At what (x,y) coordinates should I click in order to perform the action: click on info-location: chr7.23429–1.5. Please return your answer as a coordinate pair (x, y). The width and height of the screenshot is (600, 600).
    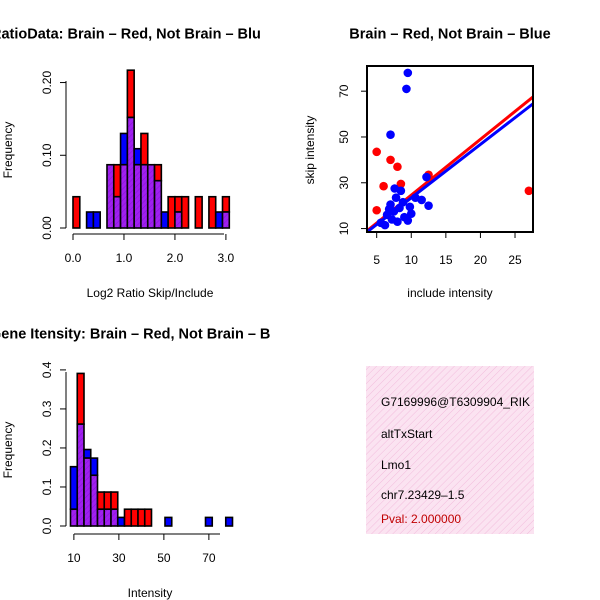
    Looking at the image, I should click on (423, 495).